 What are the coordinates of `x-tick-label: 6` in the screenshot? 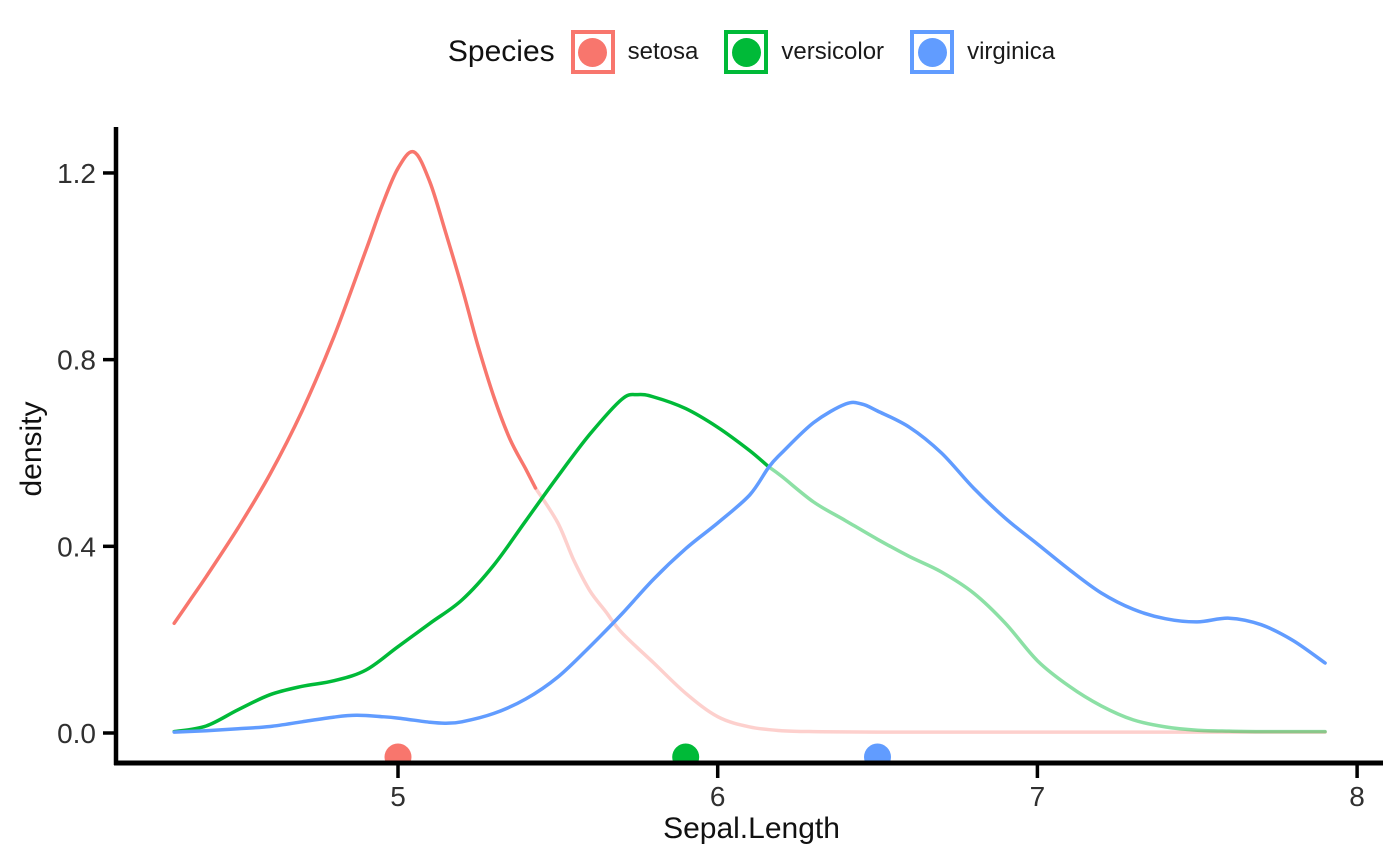 It's located at (718, 796).